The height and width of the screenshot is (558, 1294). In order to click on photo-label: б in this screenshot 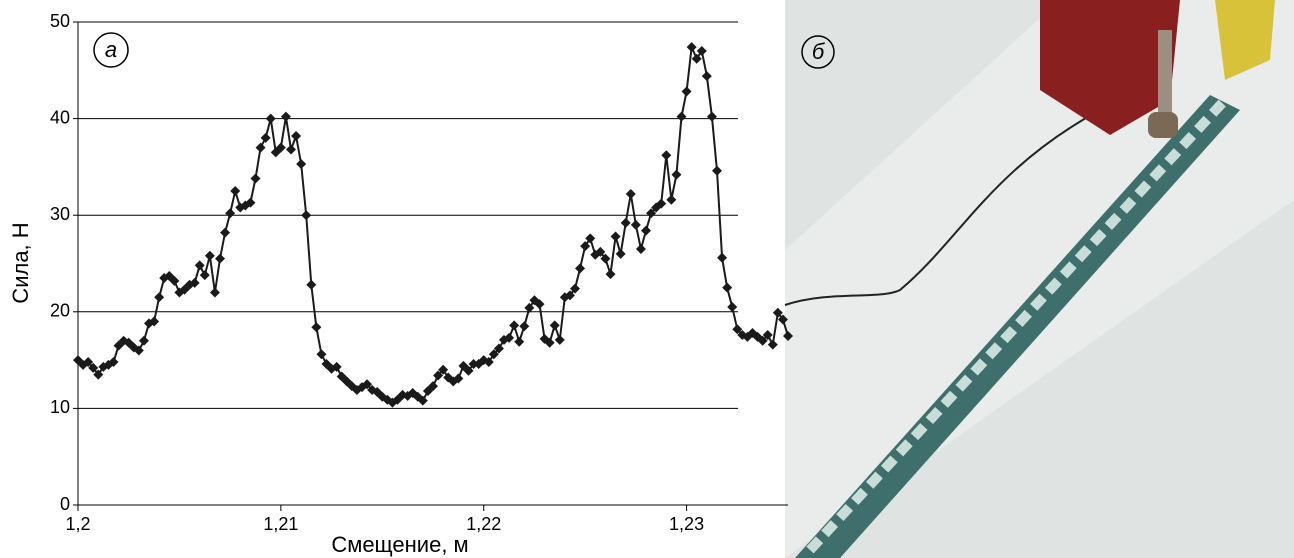, I will do `click(819, 51)`.